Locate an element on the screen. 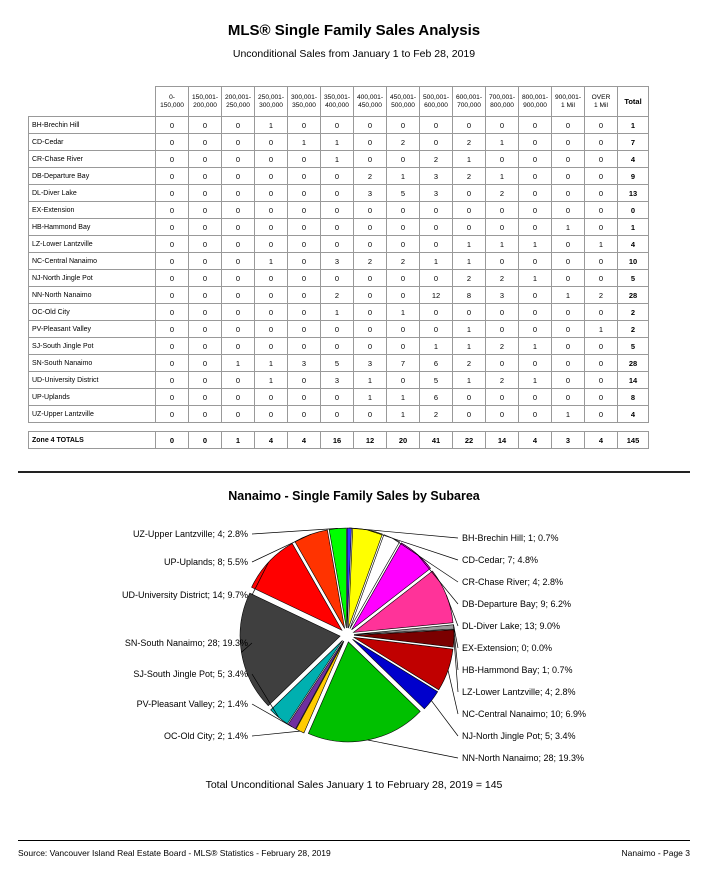 The height and width of the screenshot is (878, 708). row-label: NN-North Nanaimo is located at coordinates (92, 295).